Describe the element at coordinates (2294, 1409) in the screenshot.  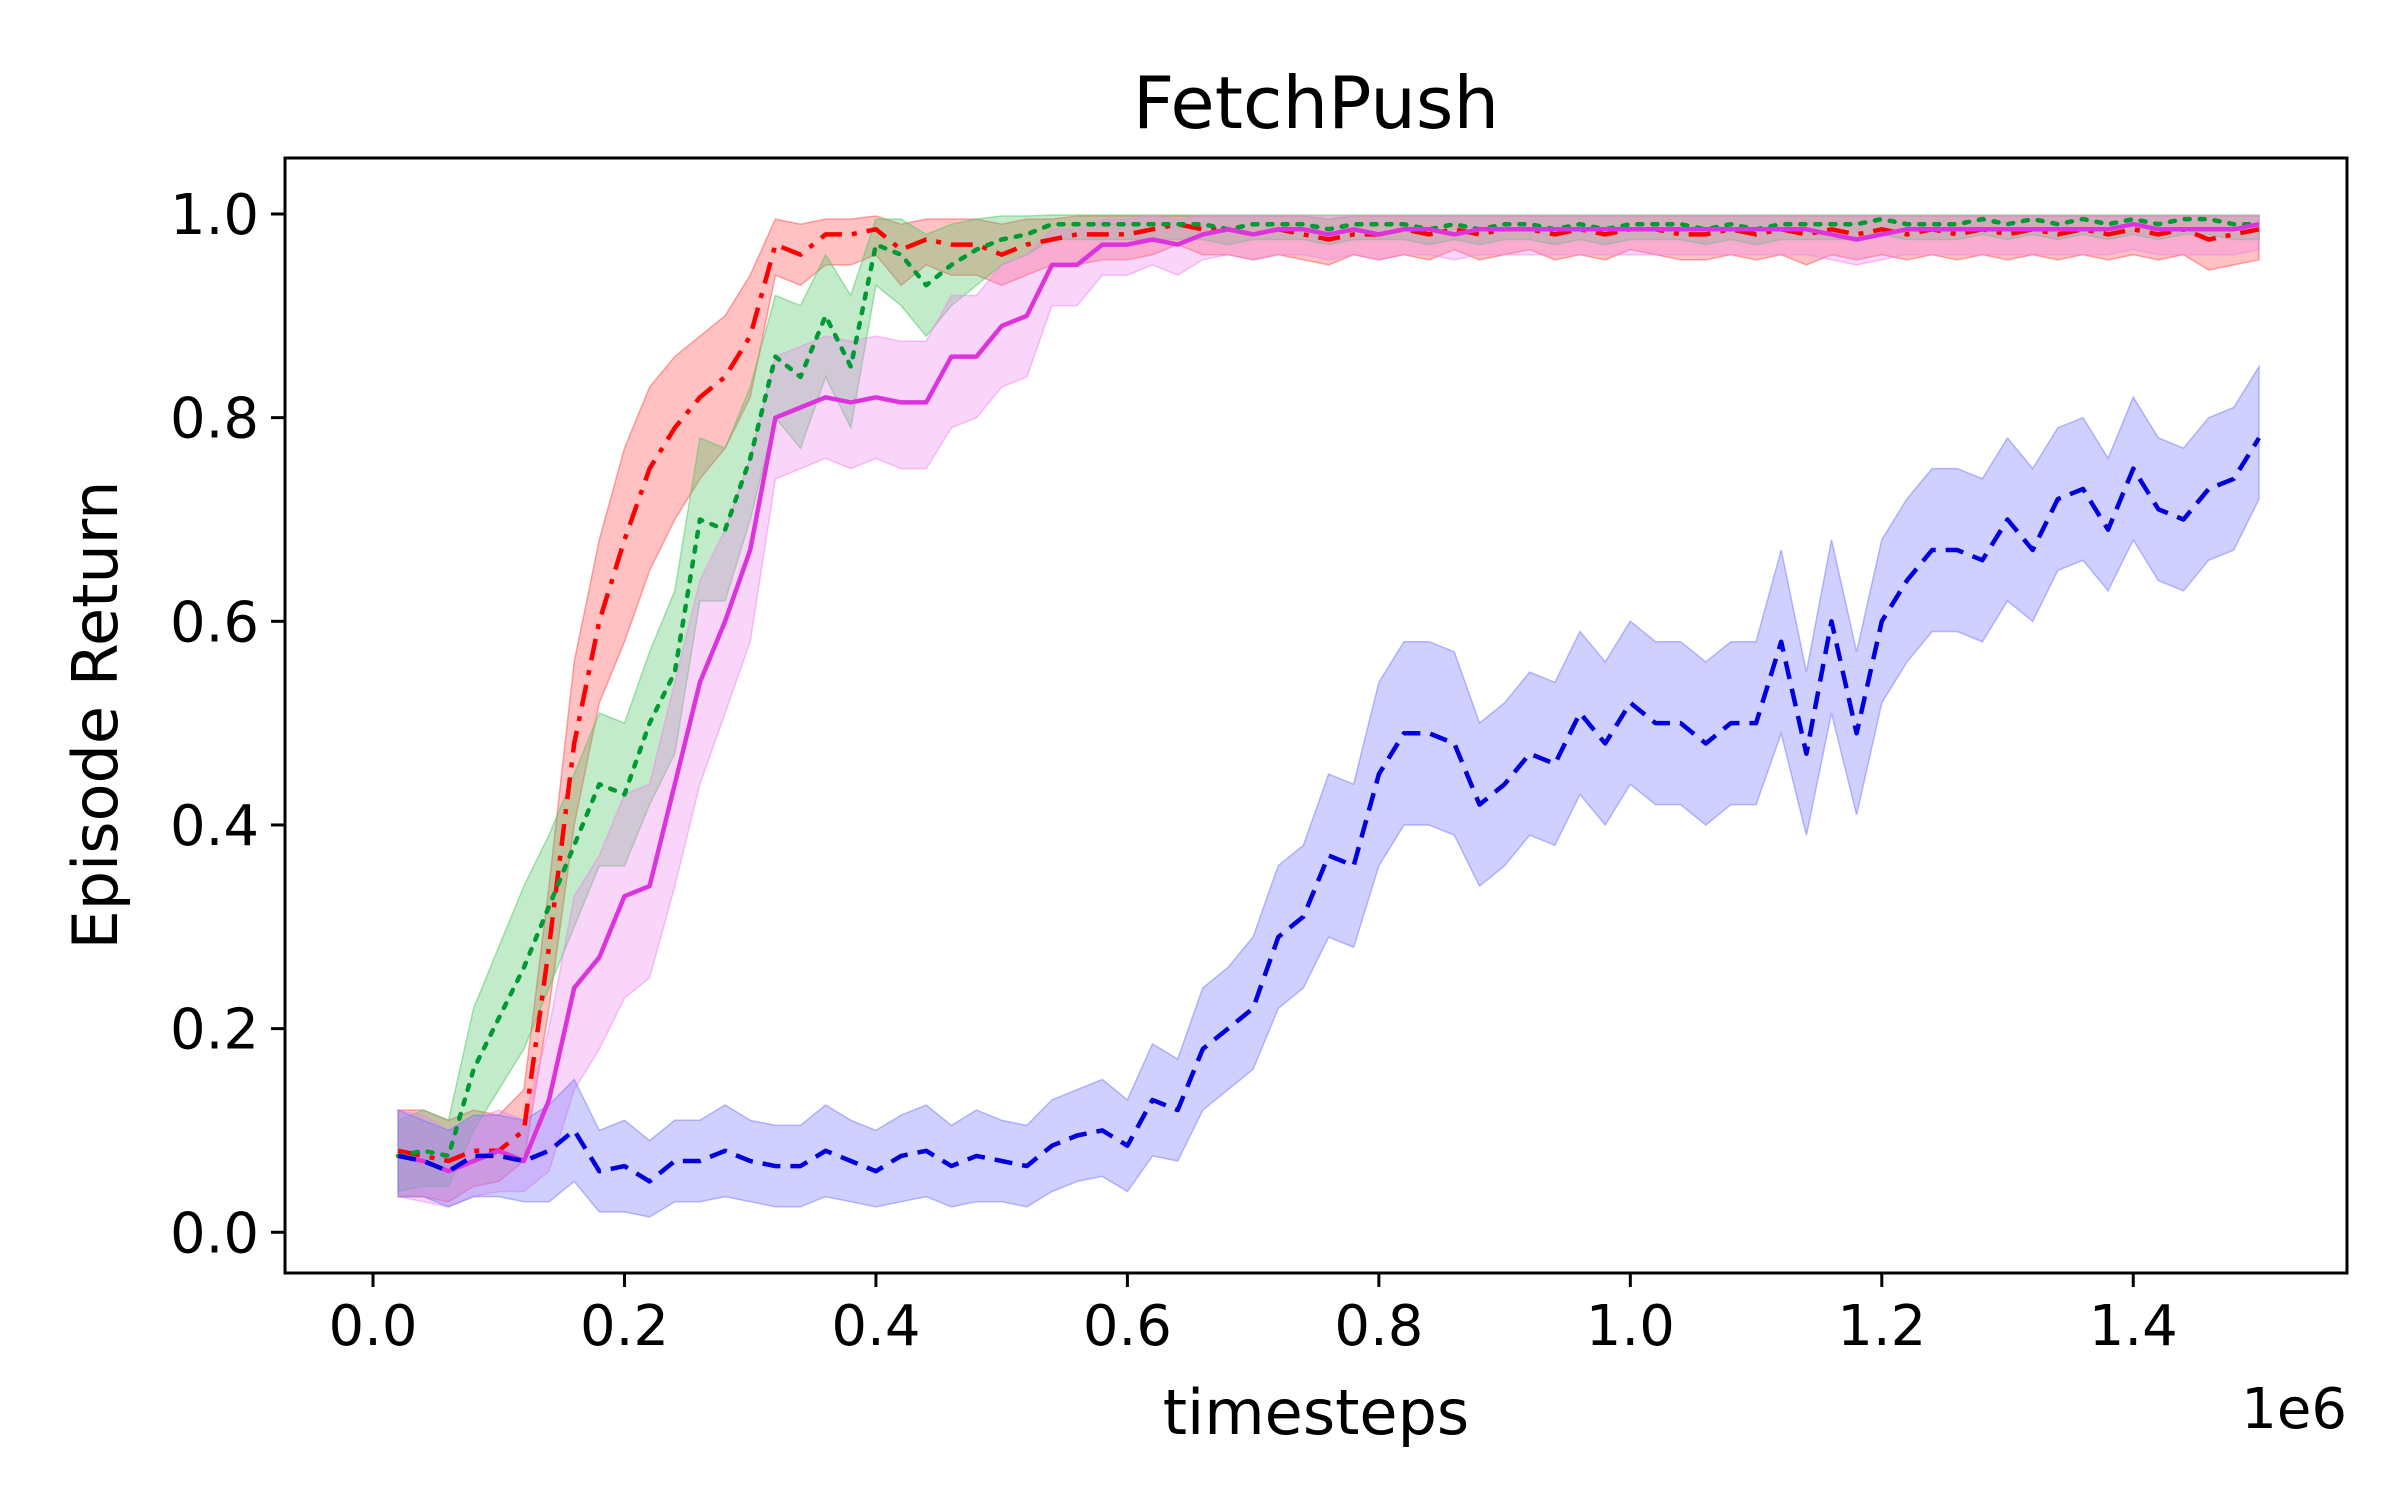
I see `x-axis-multiplier: 1e6` at that location.